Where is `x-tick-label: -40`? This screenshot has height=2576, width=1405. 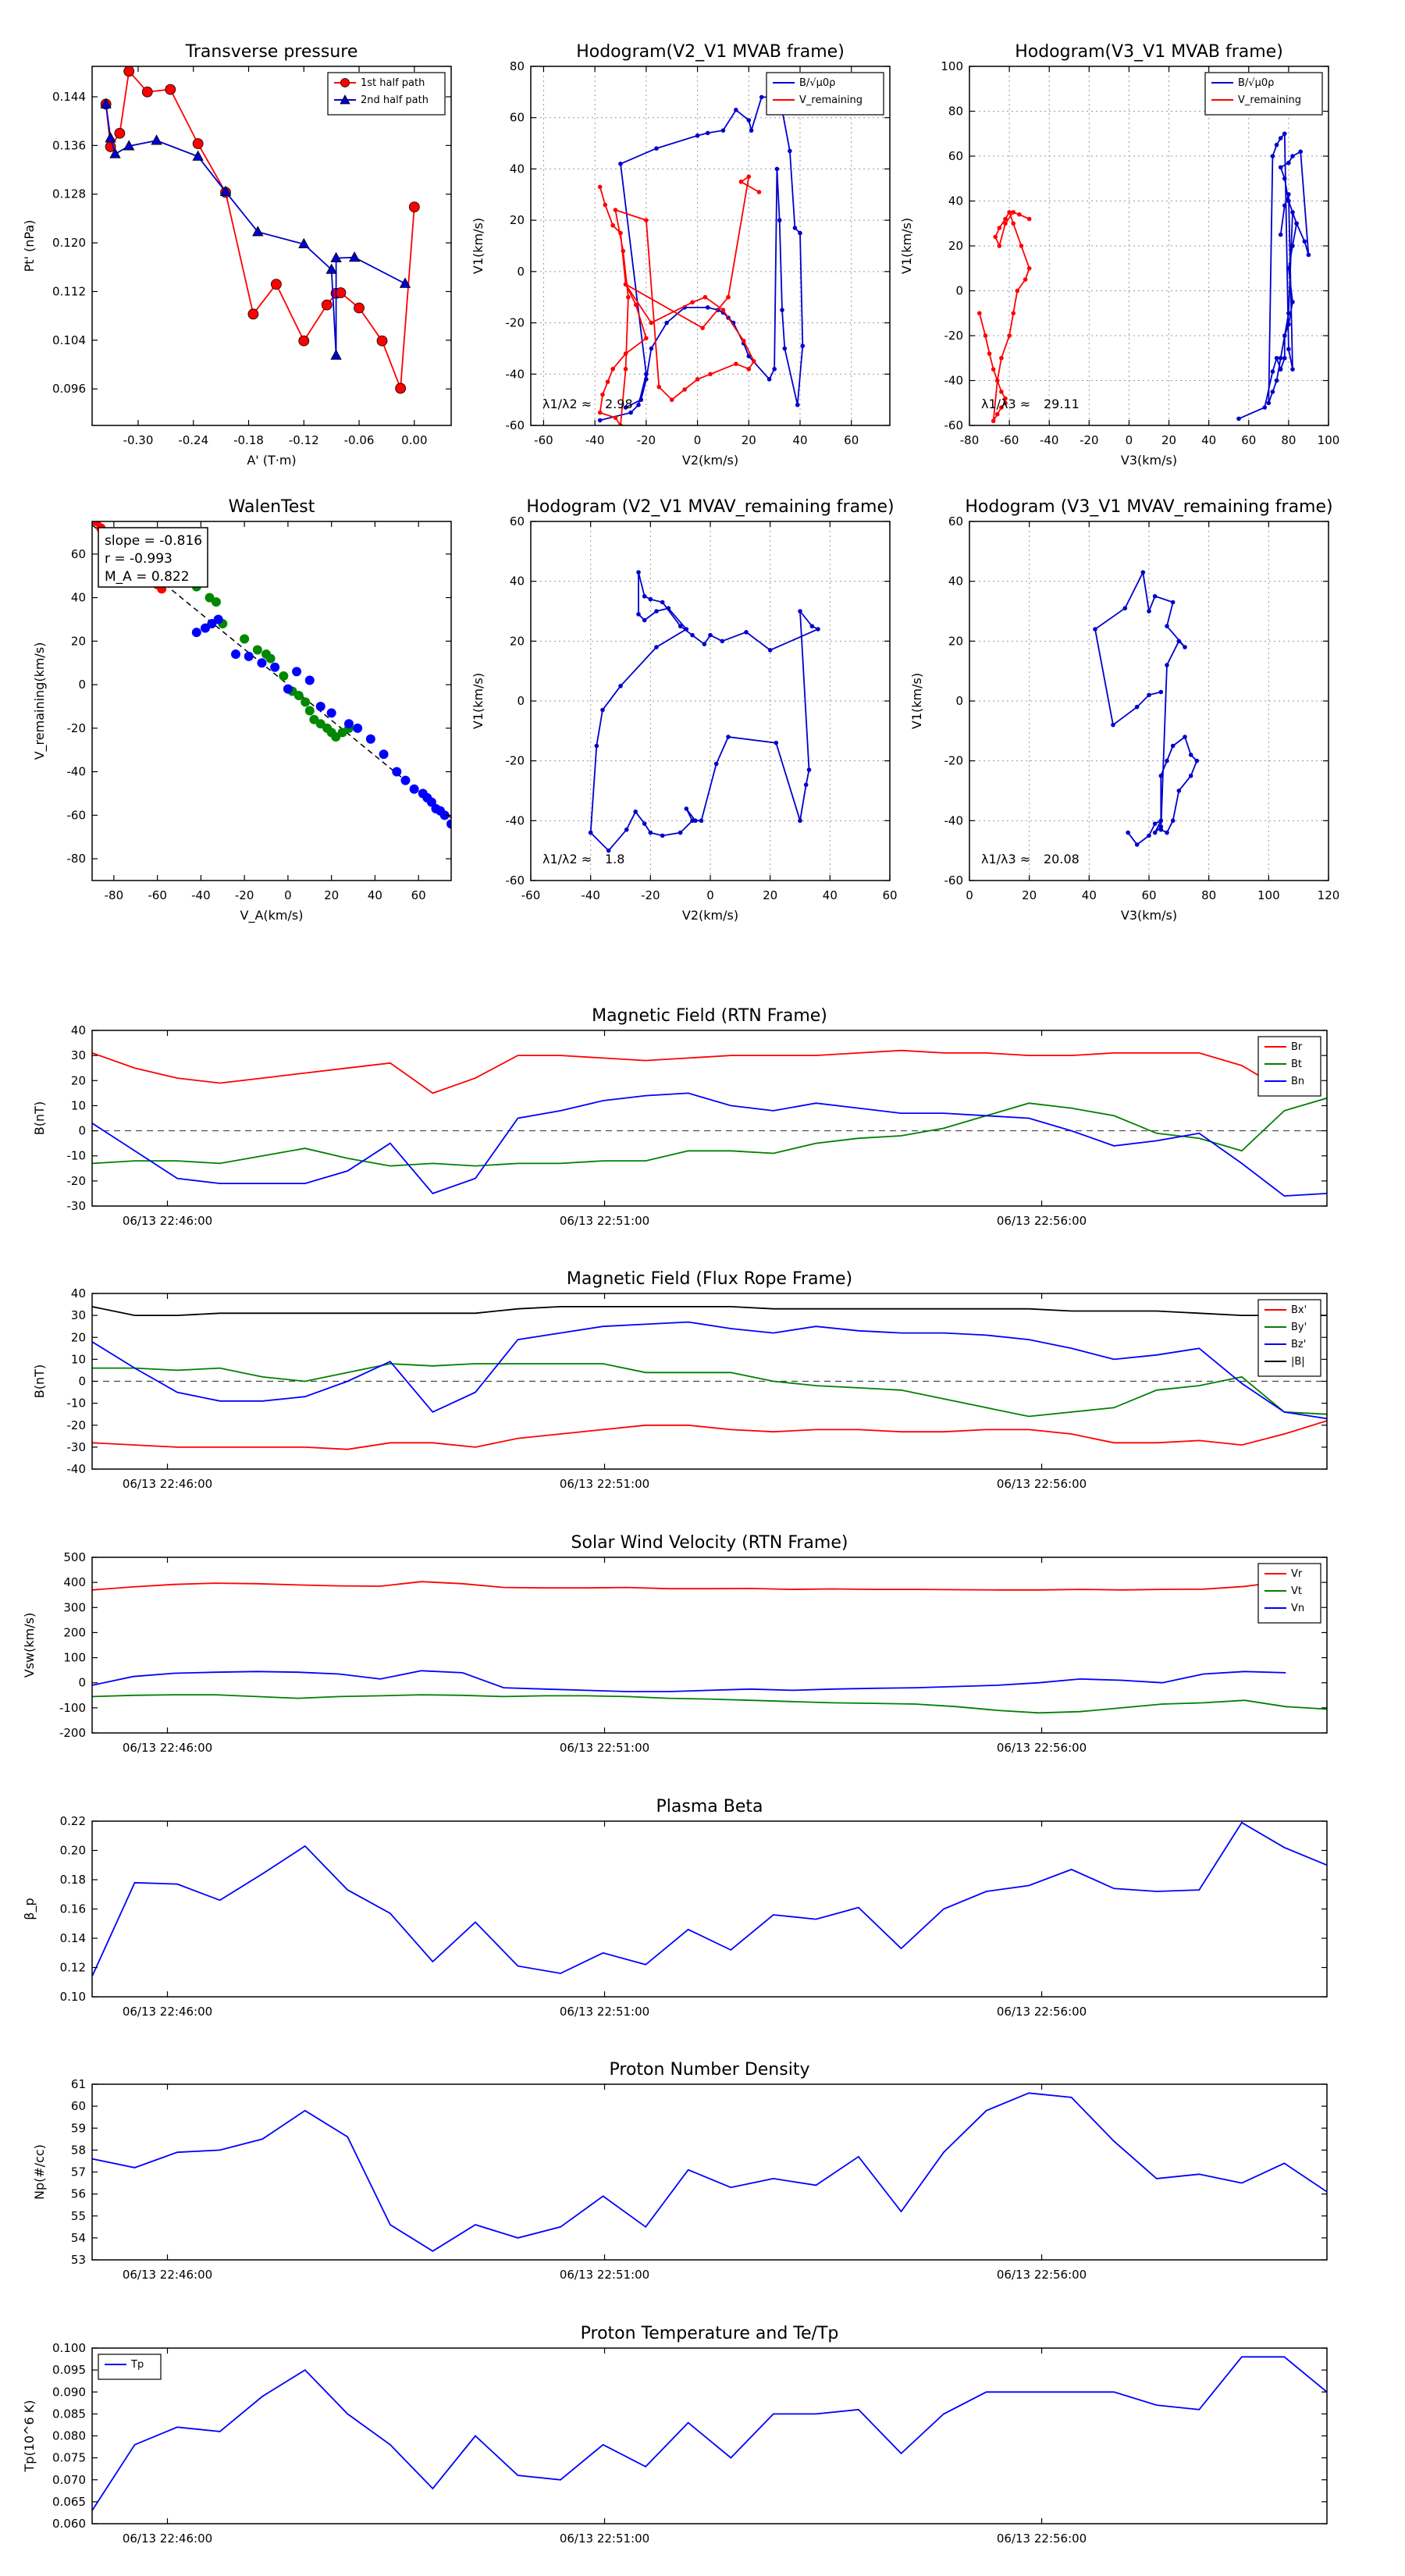
x-tick-label: -40 is located at coordinates (1049, 440).